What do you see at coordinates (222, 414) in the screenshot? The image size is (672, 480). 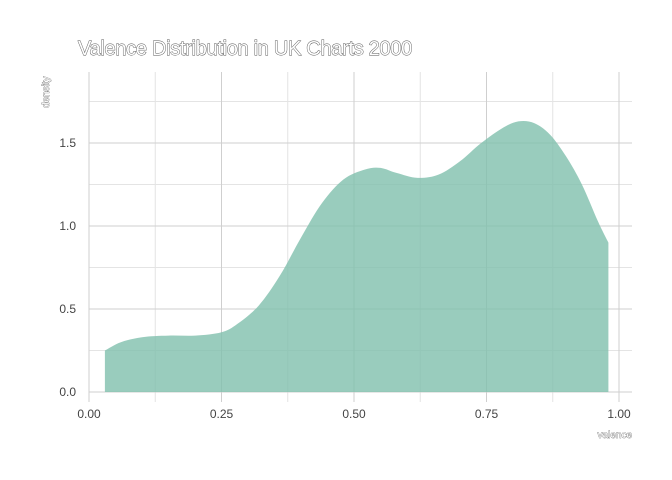 I see `x-tick-label: 0.25` at bounding box center [222, 414].